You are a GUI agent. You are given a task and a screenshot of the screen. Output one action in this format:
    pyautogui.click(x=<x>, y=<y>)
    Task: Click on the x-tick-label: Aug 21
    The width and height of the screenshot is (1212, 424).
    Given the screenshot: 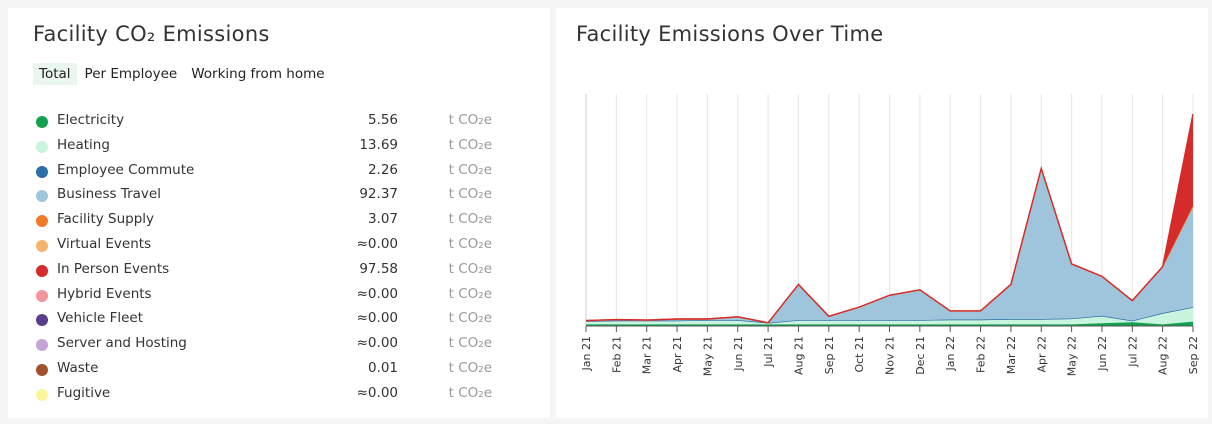 What is the action you would take?
    pyautogui.click(x=798, y=355)
    